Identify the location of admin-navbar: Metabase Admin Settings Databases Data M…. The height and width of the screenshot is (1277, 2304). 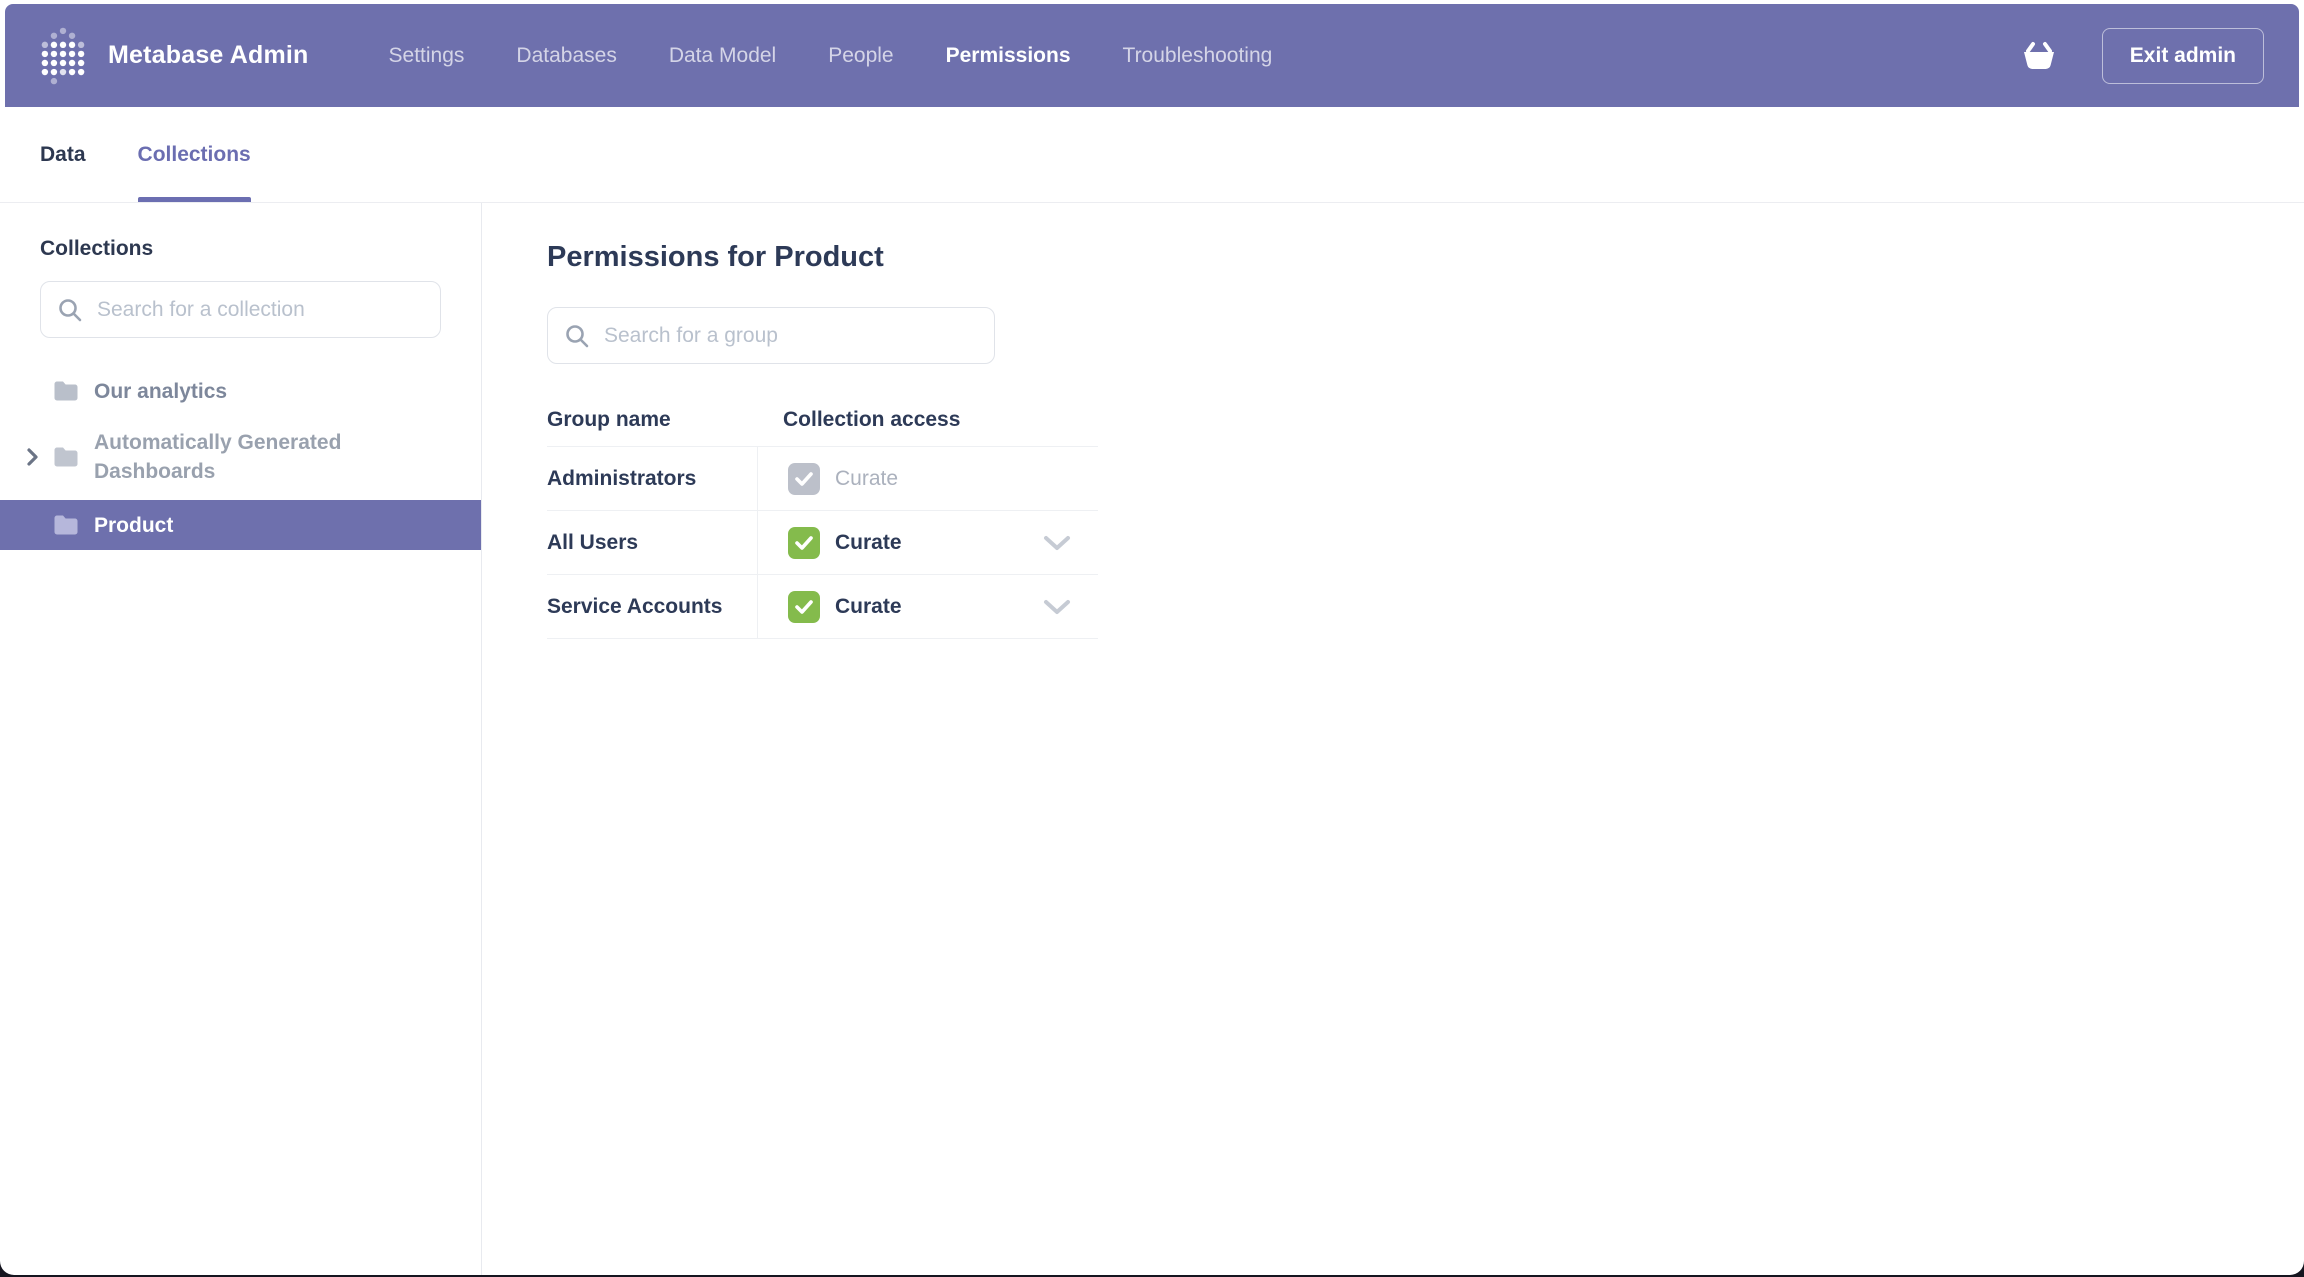
(1152, 55).